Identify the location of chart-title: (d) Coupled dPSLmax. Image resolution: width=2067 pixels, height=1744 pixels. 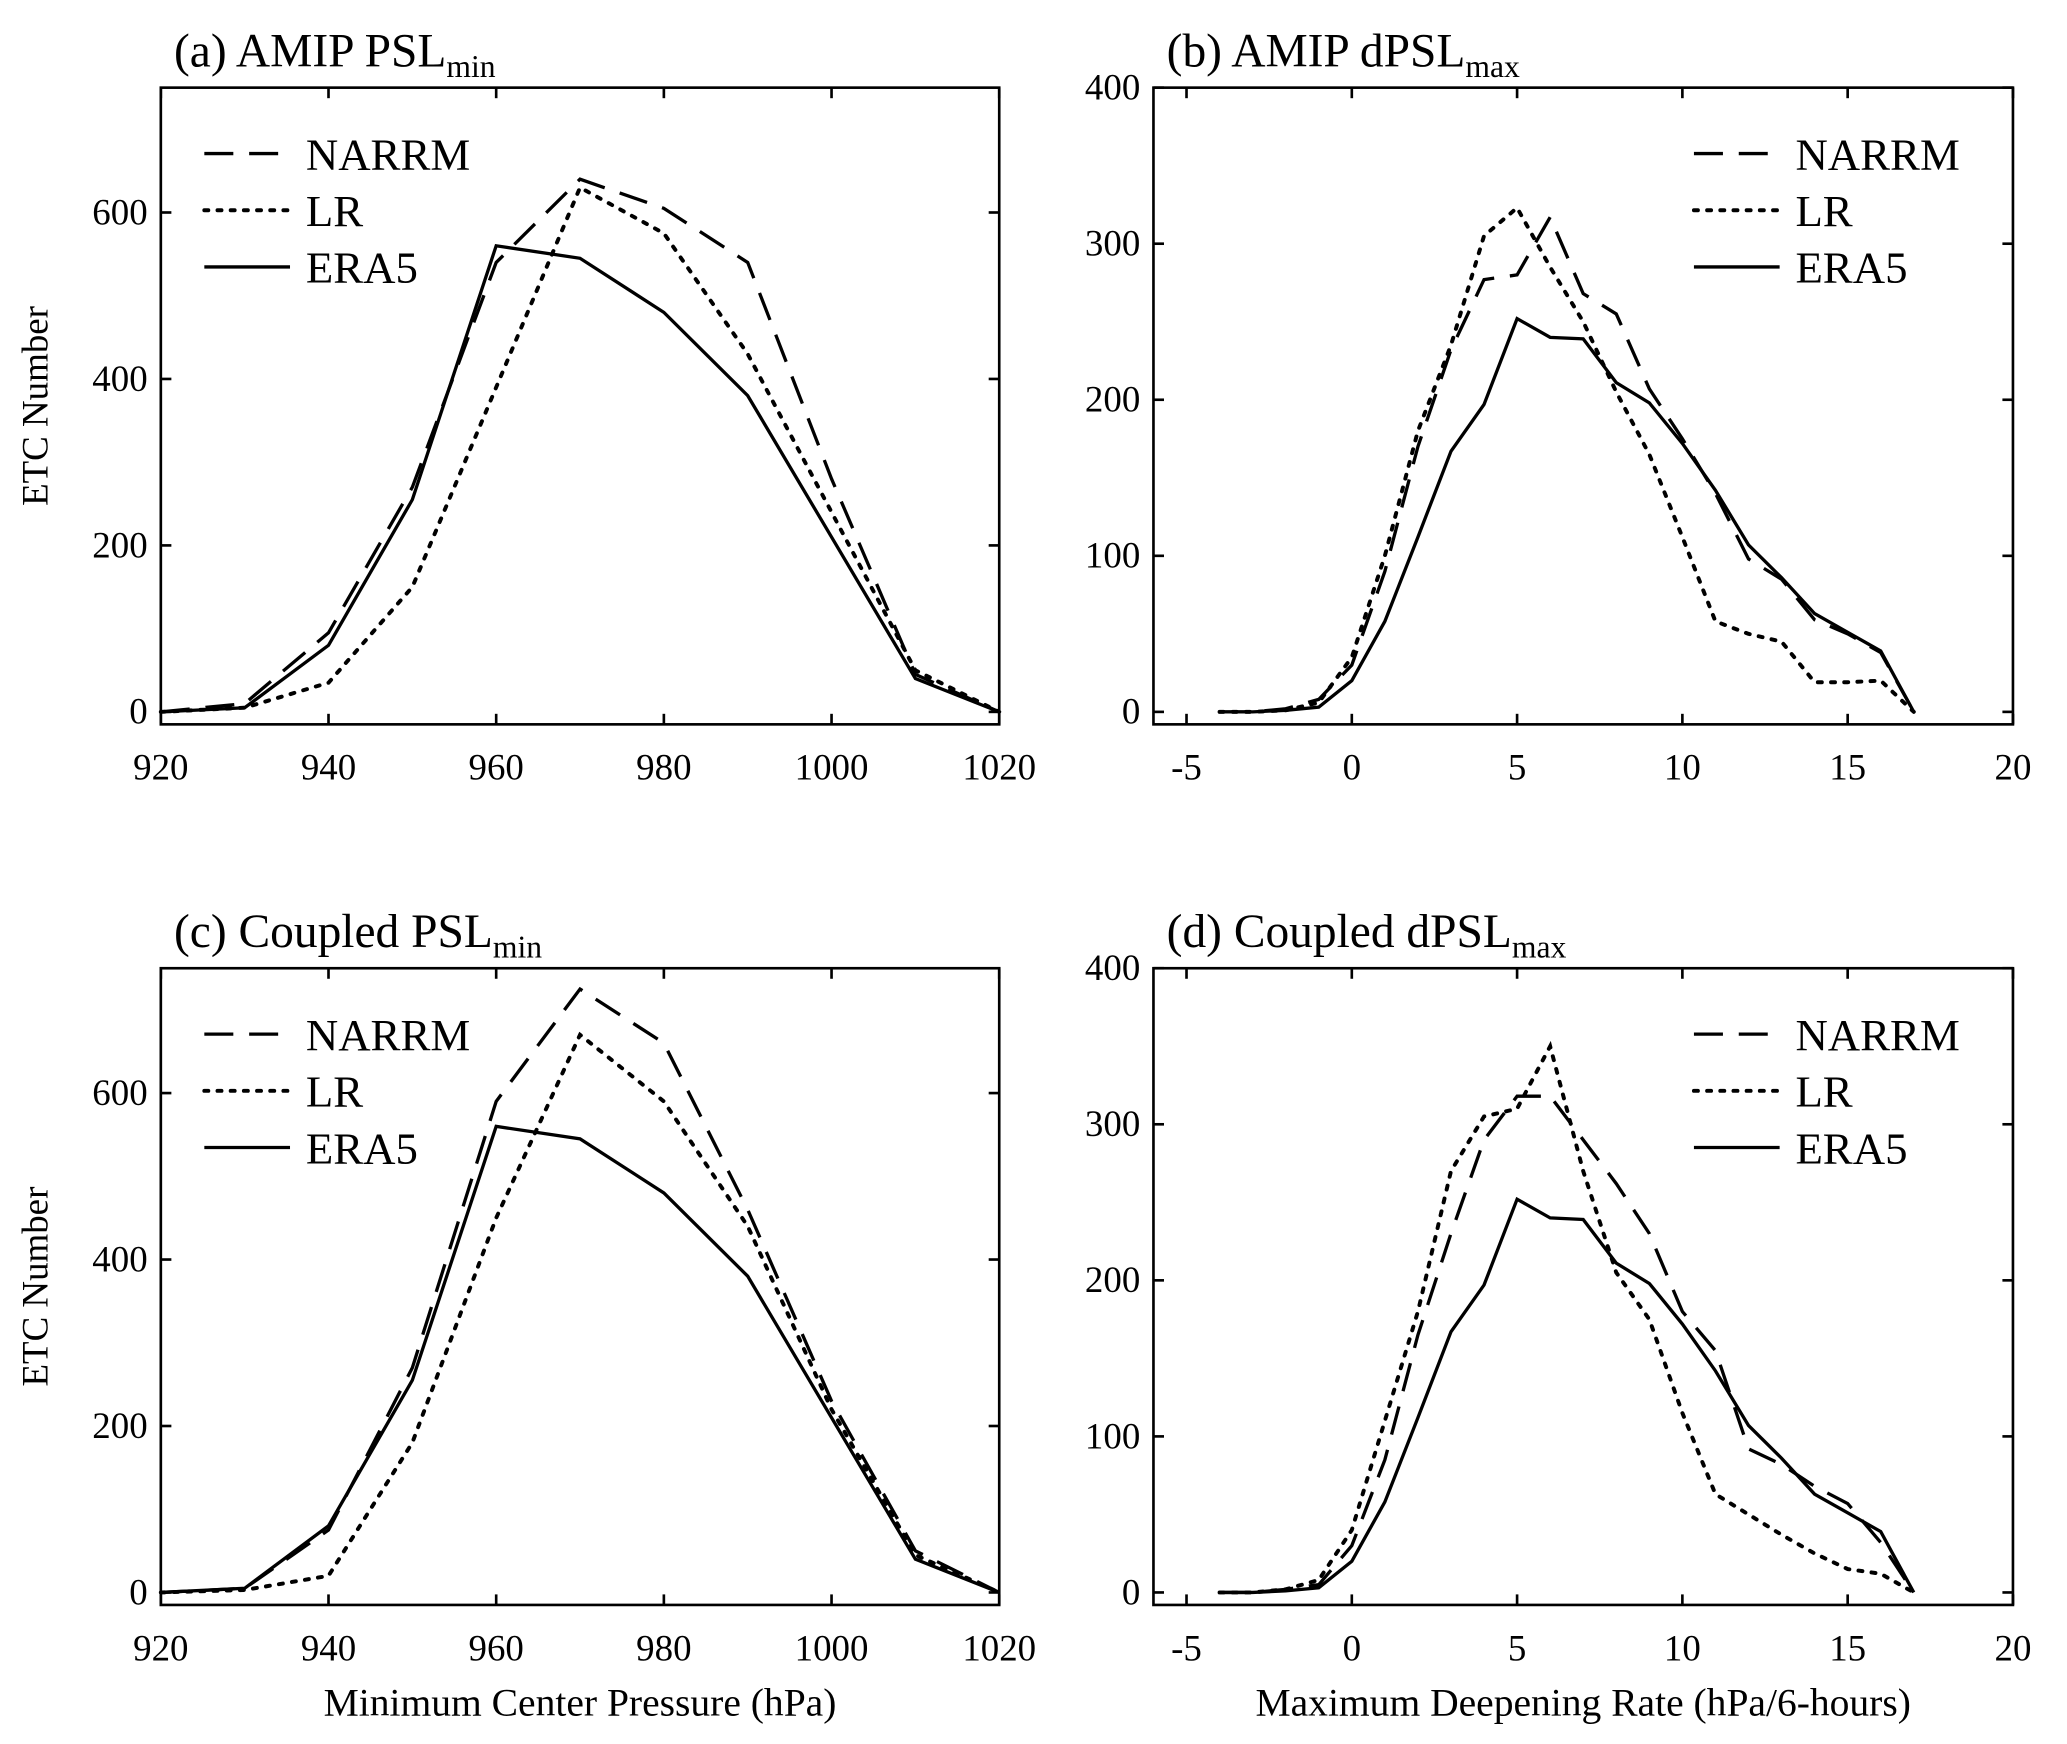
(1367, 935).